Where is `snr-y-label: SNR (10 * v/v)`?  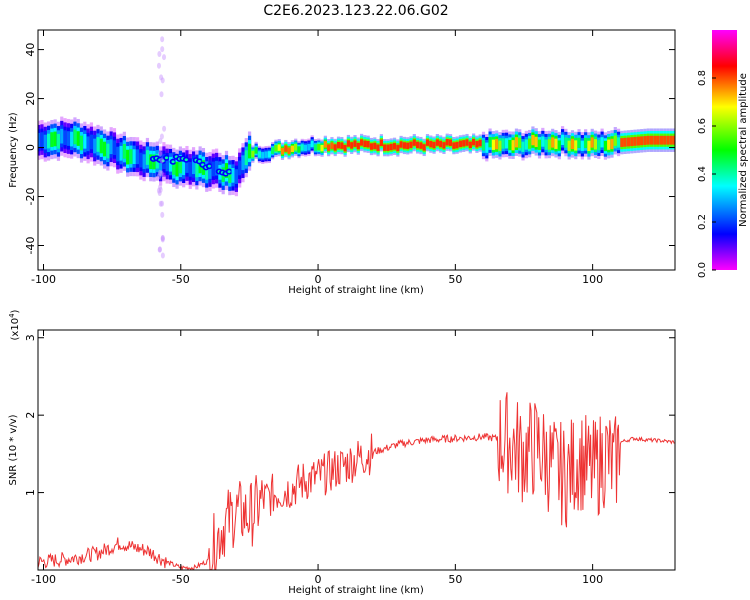 snr-y-label: SNR (10 * v/v) is located at coordinates (13, 449).